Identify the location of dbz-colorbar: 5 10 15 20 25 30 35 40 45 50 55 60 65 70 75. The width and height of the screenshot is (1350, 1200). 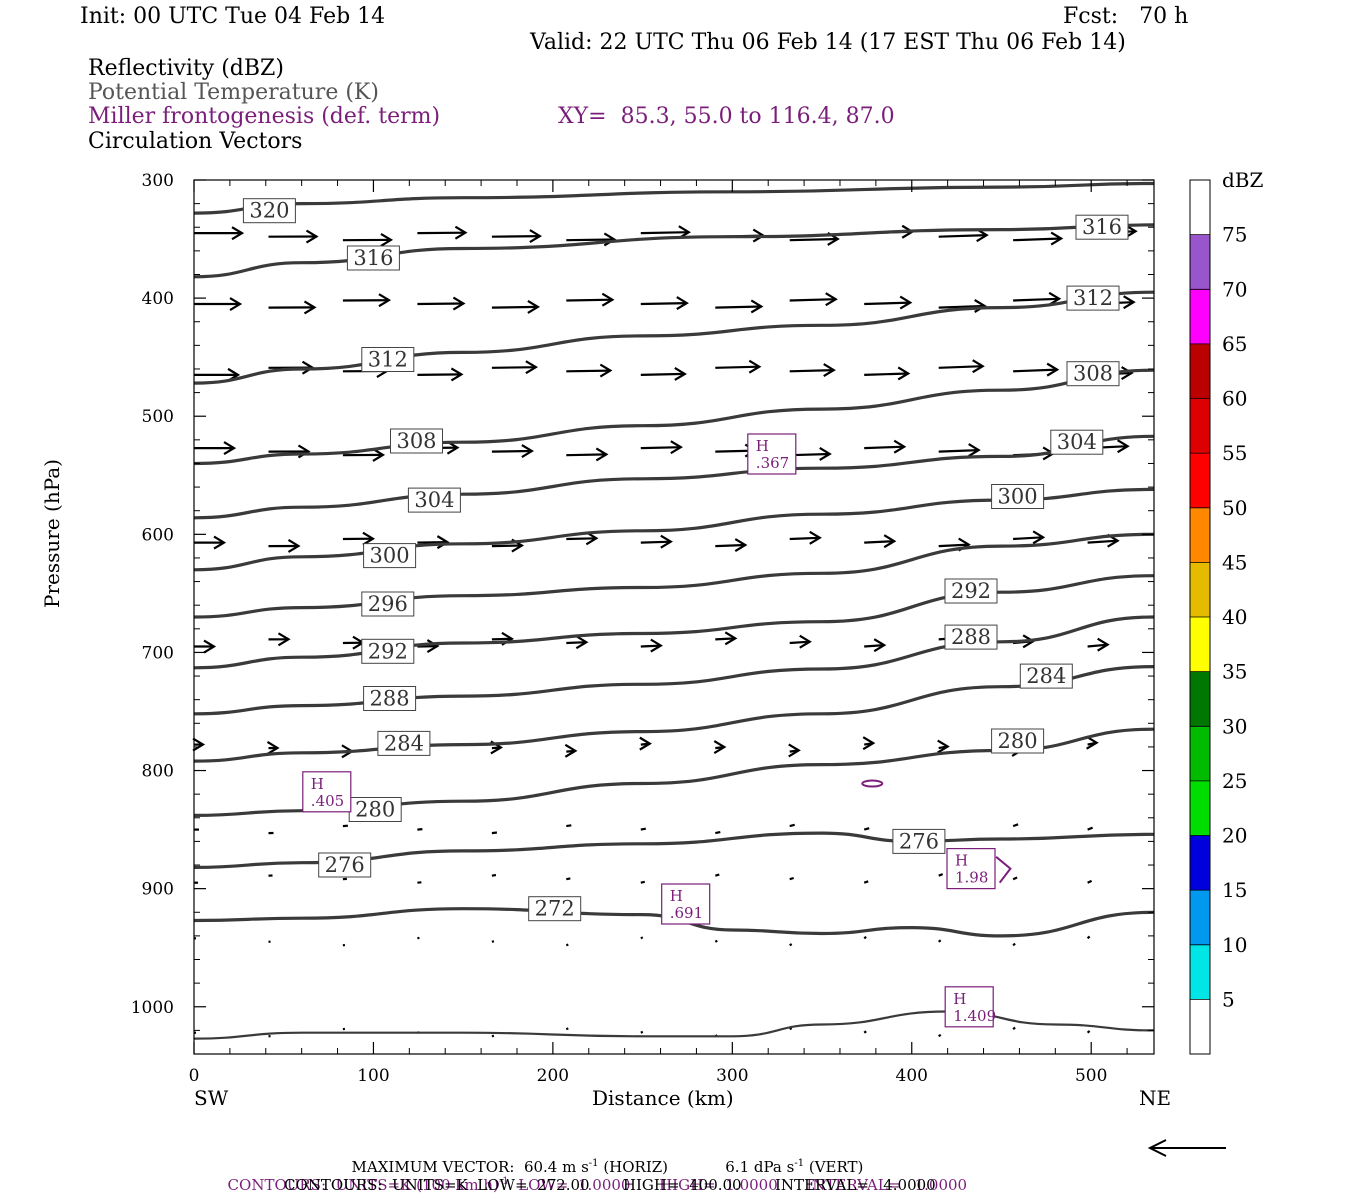
(1218, 617).